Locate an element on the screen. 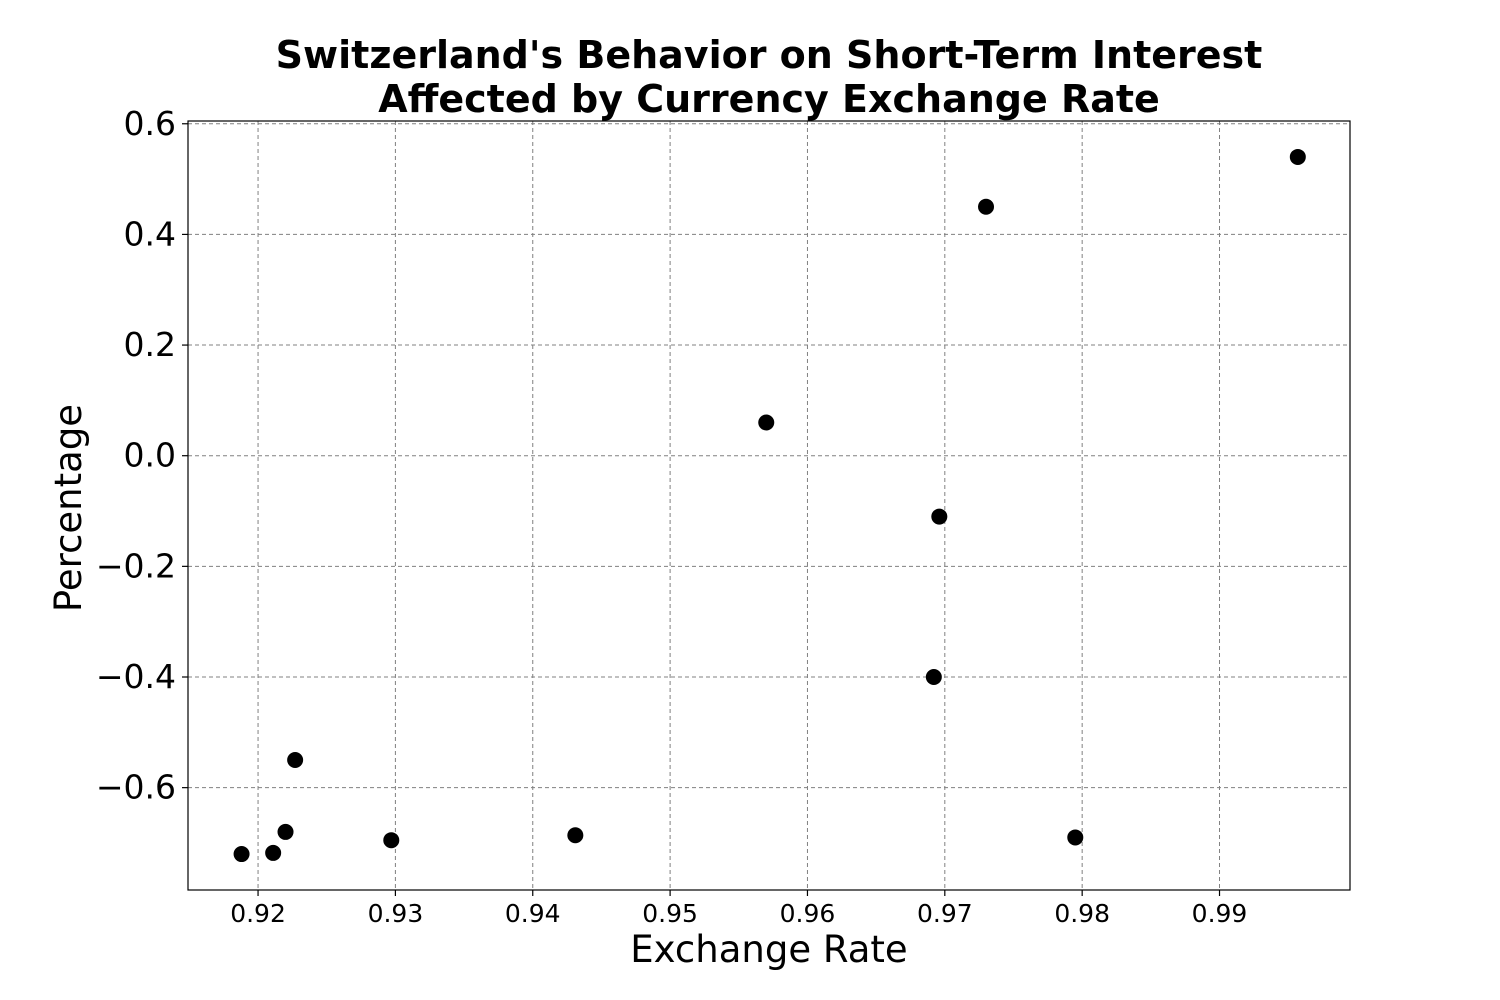 The width and height of the screenshot is (1500, 1000). chart-title-line-2: Affected by Currency Exchange Rate is located at coordinates (769, 99).